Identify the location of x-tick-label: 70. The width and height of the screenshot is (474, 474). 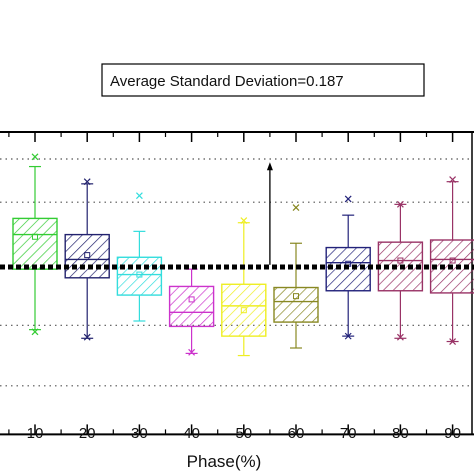
(348, 433).